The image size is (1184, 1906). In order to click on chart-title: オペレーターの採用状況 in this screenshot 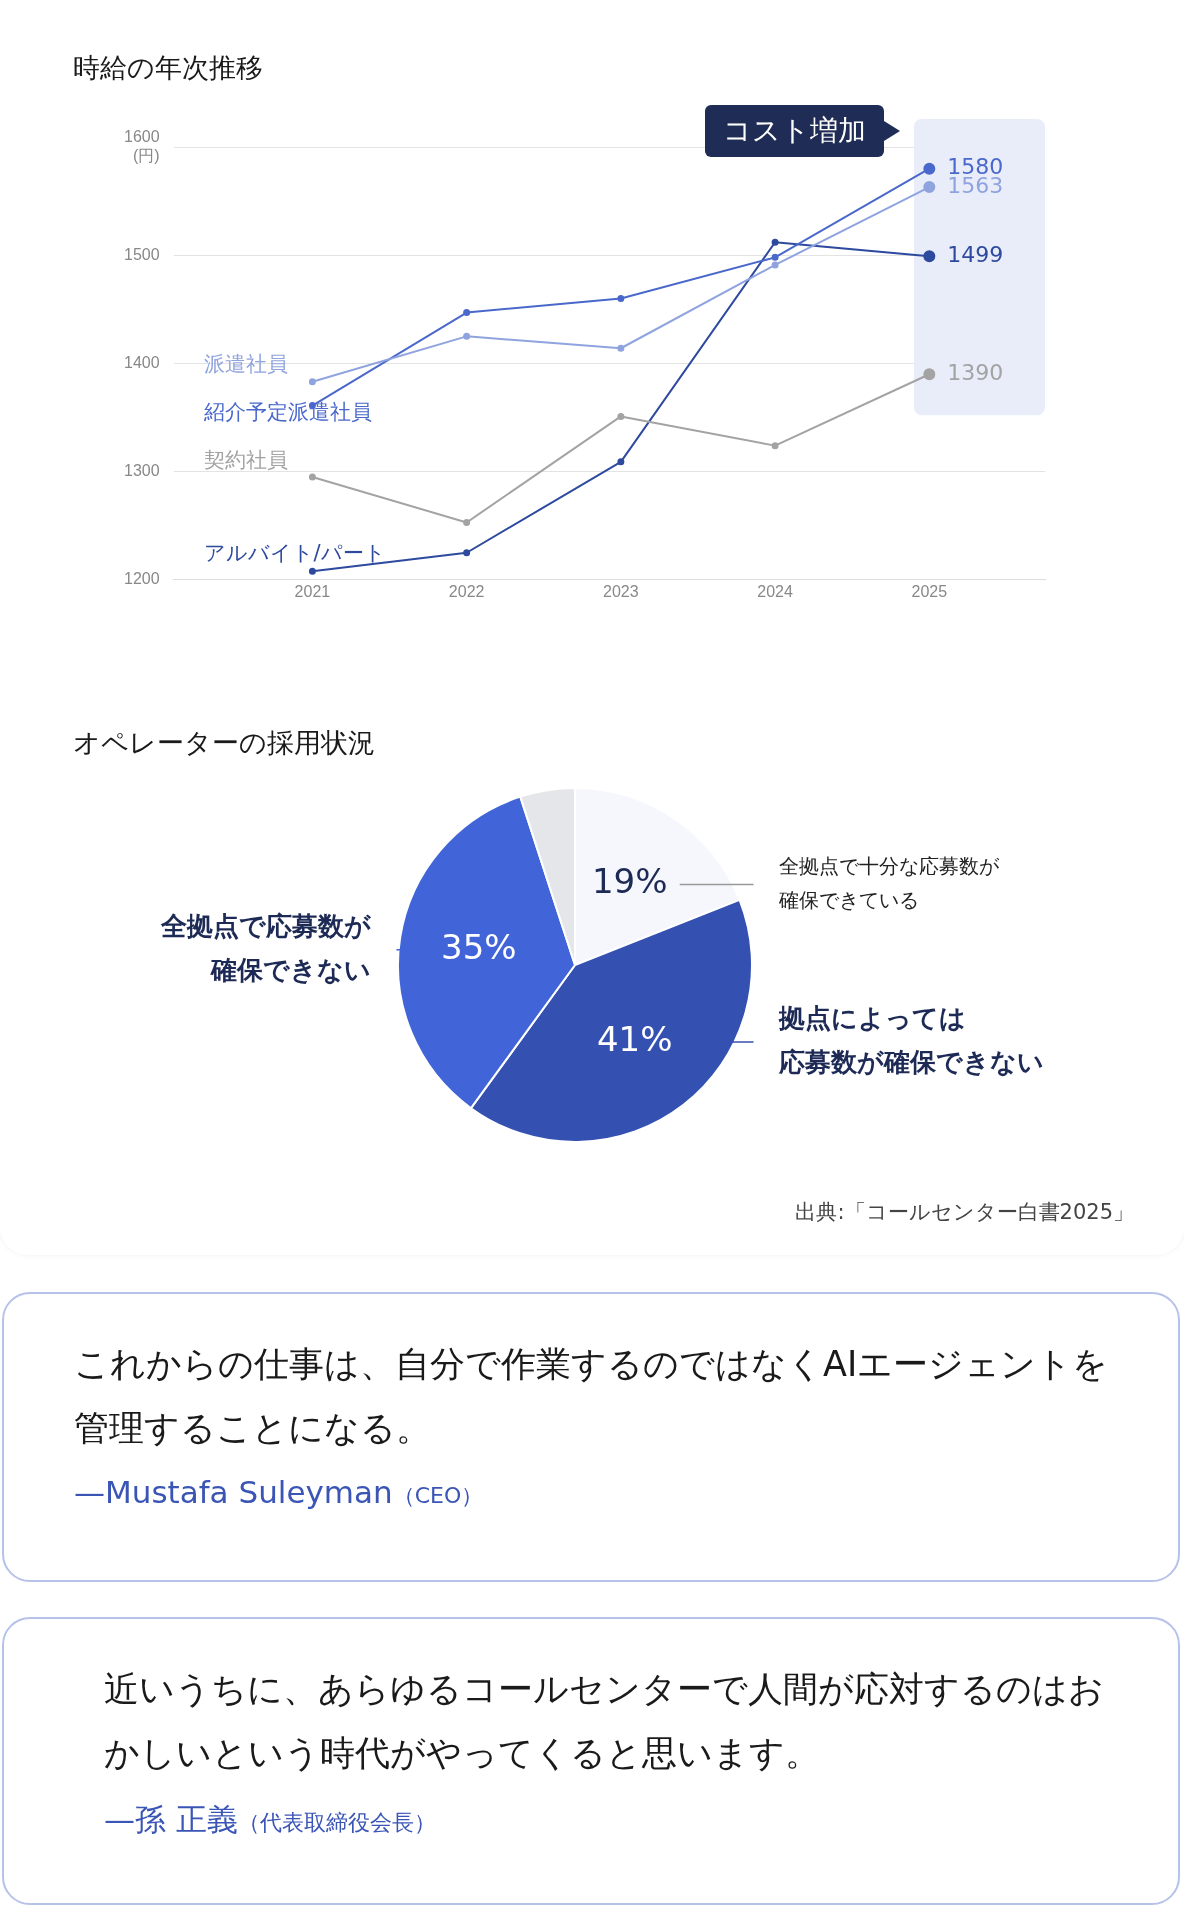, I will do `click(224, 743)`.